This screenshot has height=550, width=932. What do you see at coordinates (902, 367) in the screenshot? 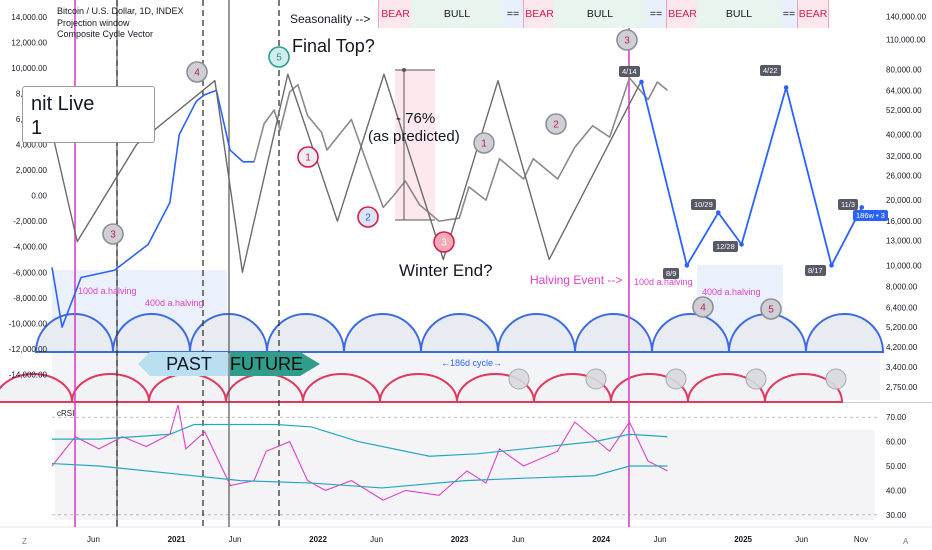
I see `right-axis-tick: 3,400.00` at bounding box center [902, 367].